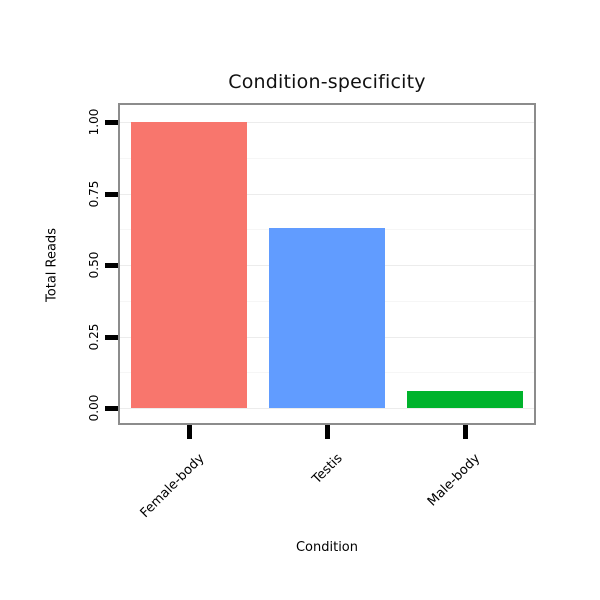 The height and width of the screenshot is (600, 600). Describe the element at coordinates (94, 408) in the screenshot. I see `y-tick-label: 0.00` at that location.